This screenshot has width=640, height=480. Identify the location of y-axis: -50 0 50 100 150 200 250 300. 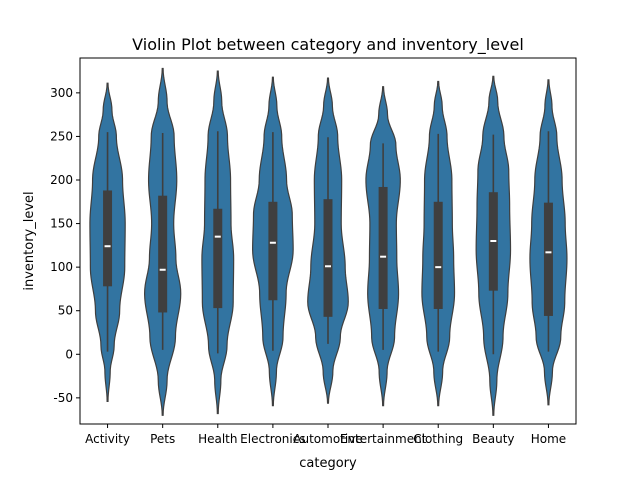
(65, 245).